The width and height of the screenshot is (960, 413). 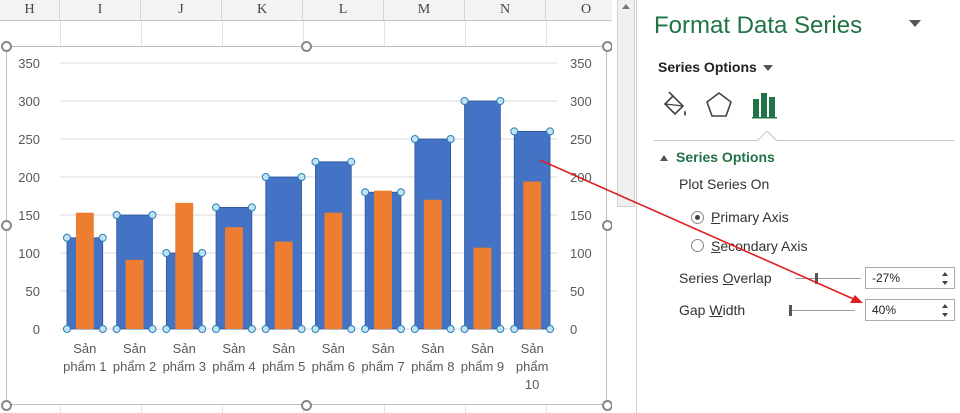 I want to click on scroll-up-arrow-icon, so click(x=626, y=6).